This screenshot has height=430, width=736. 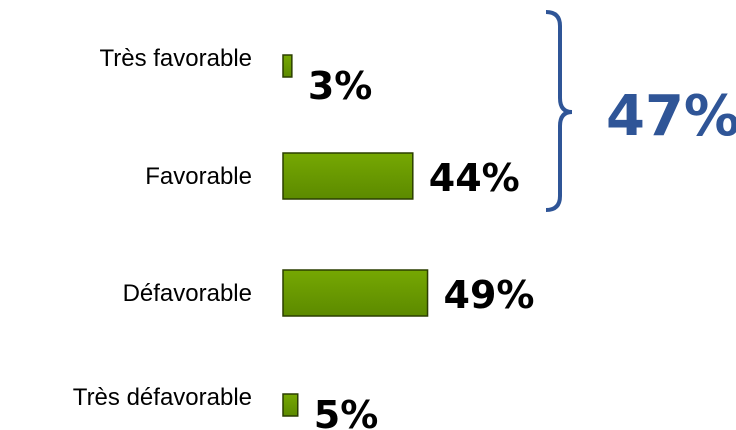 What do you see at coordinates (198, 176) in the screenshot?
I see `category-label: Favorable` at bounding box center [198, 176].